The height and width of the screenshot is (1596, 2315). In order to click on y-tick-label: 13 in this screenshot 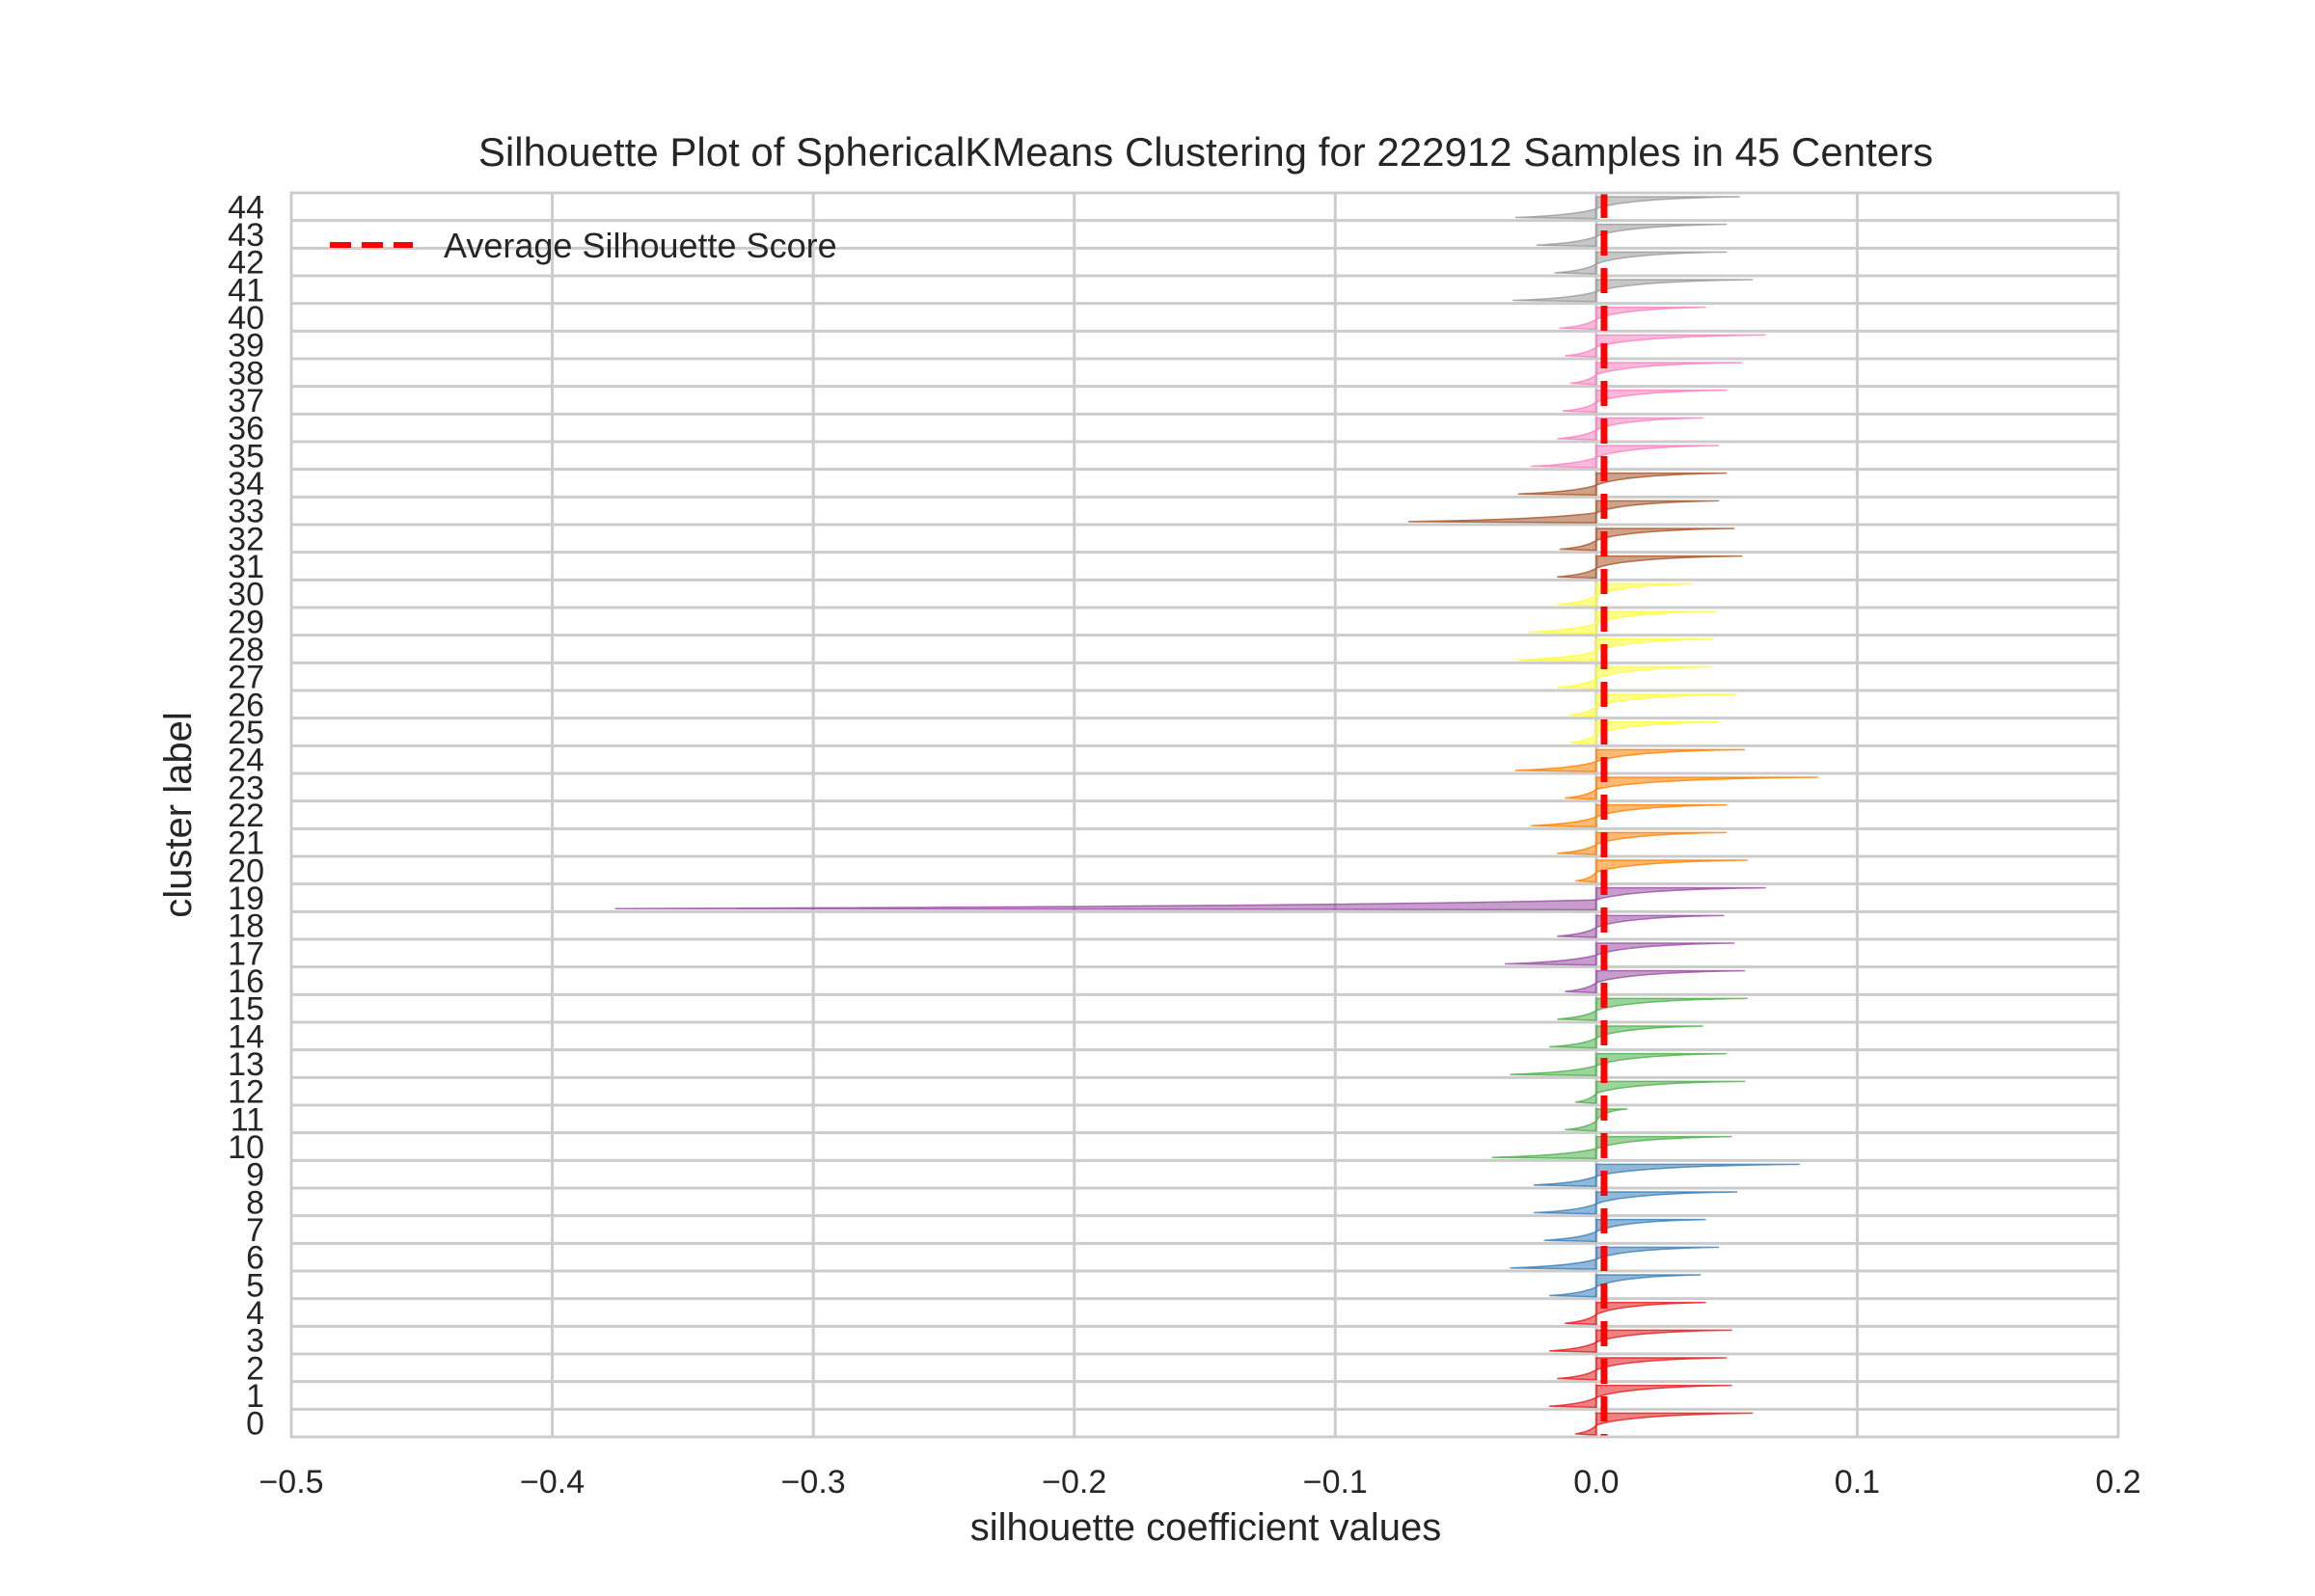, I will do `click(246, 1065)`.